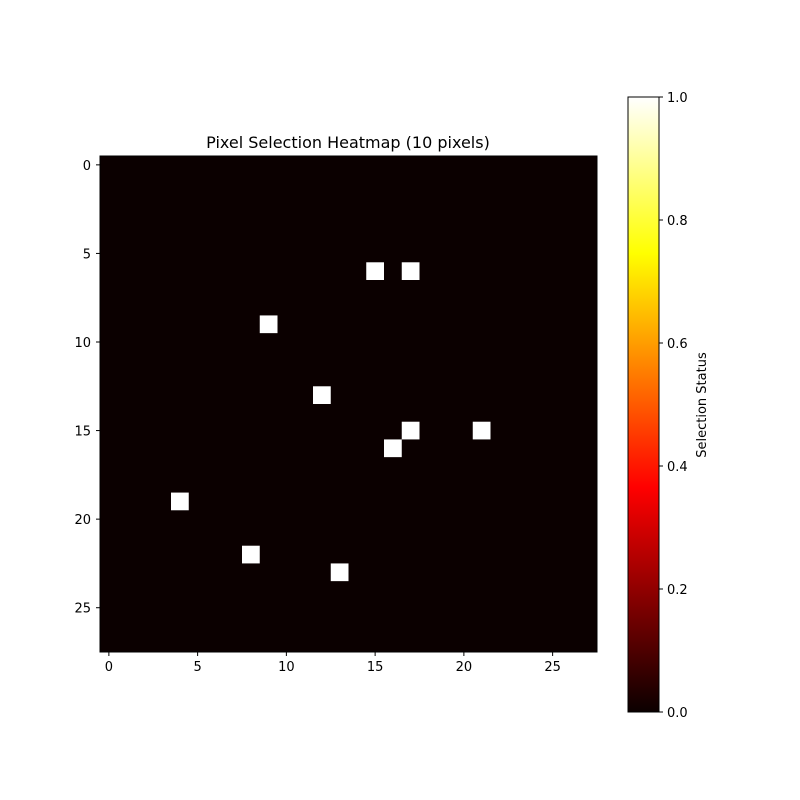 This screenshot has width=800, height=800. I want to click on colorbar-tick-label: 0.6, so click(677, 344).